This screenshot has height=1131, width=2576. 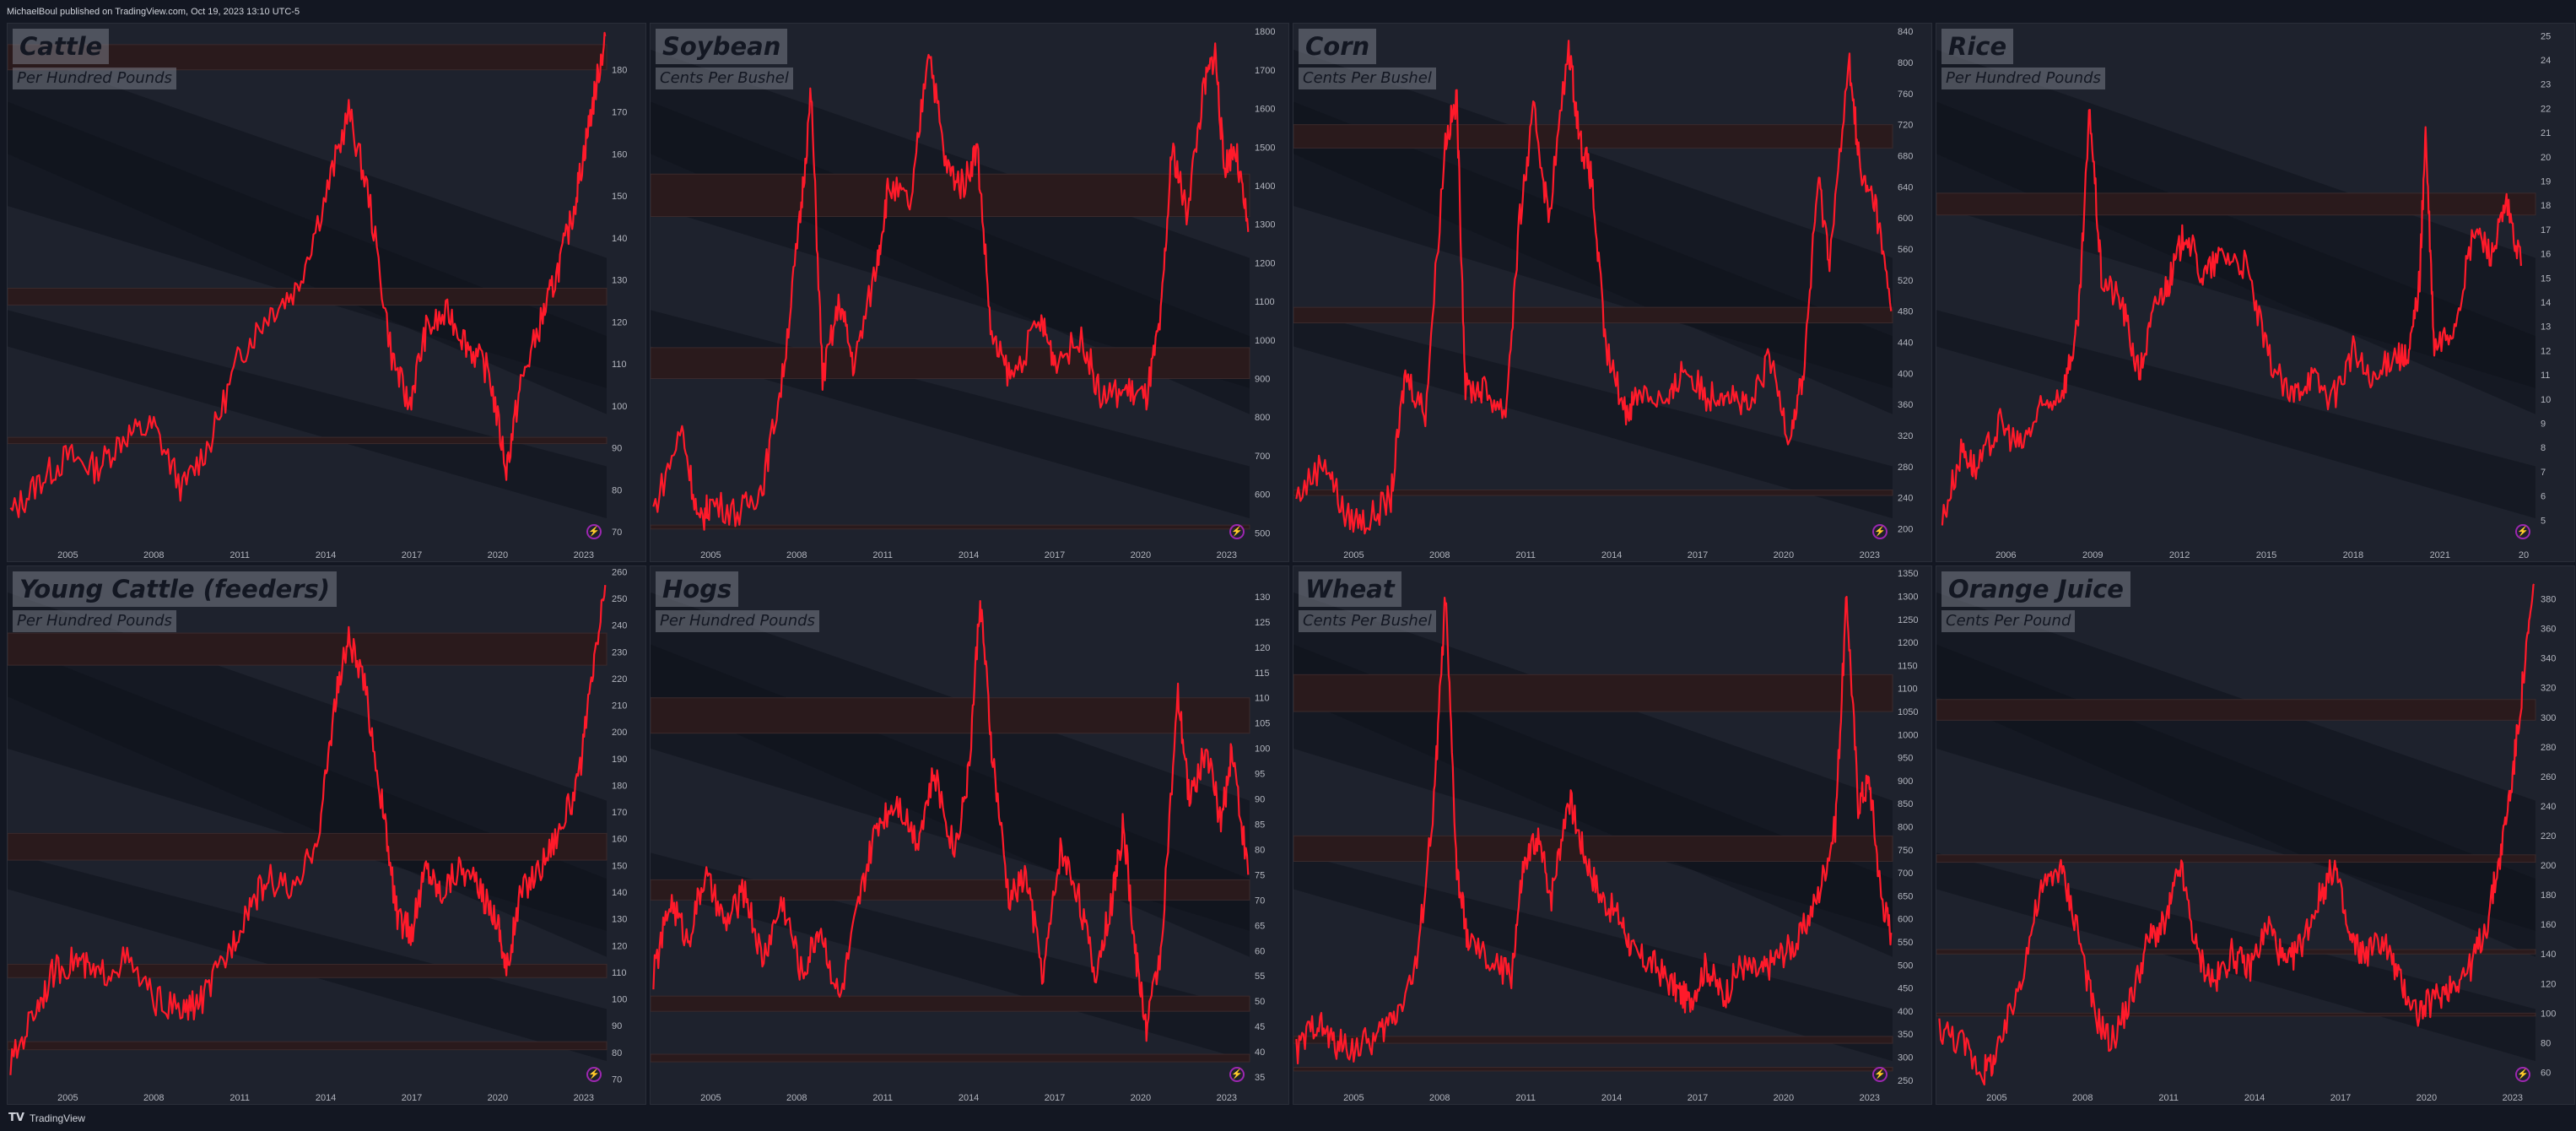 What do you see at coordinates (2543, 424) in the screenshot?
I see `y-tick-label: 9` at bounding box center [2543, 424].